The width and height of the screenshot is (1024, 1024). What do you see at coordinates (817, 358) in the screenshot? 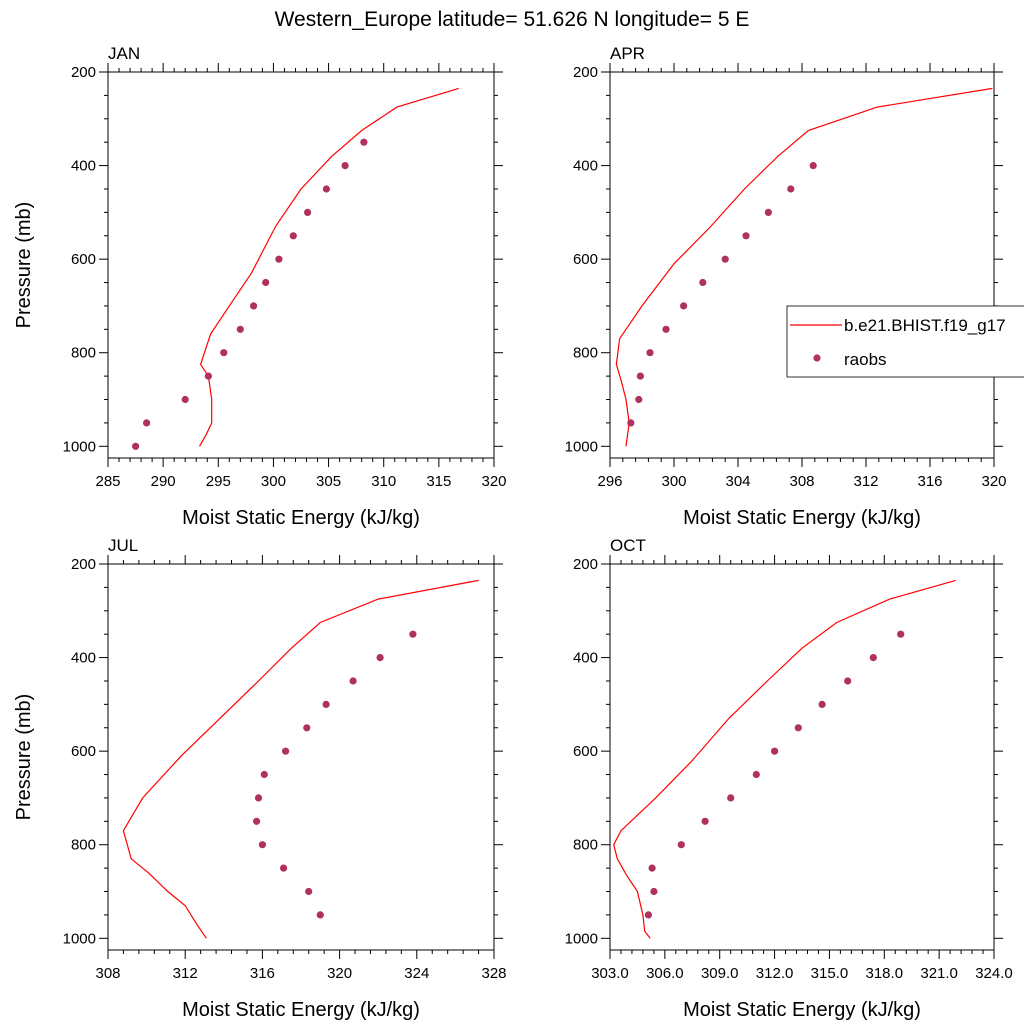
I see `legend-obs-swatch` at bounding box center [817, 358].